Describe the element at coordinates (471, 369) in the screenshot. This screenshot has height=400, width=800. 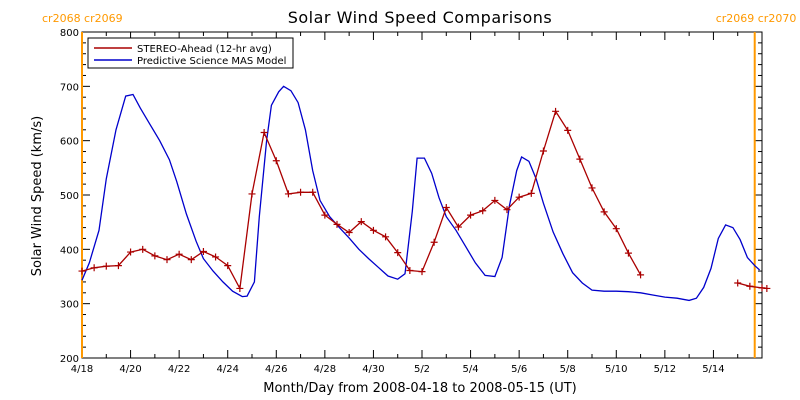
I see `x-tick-label: 5/4` at that location.